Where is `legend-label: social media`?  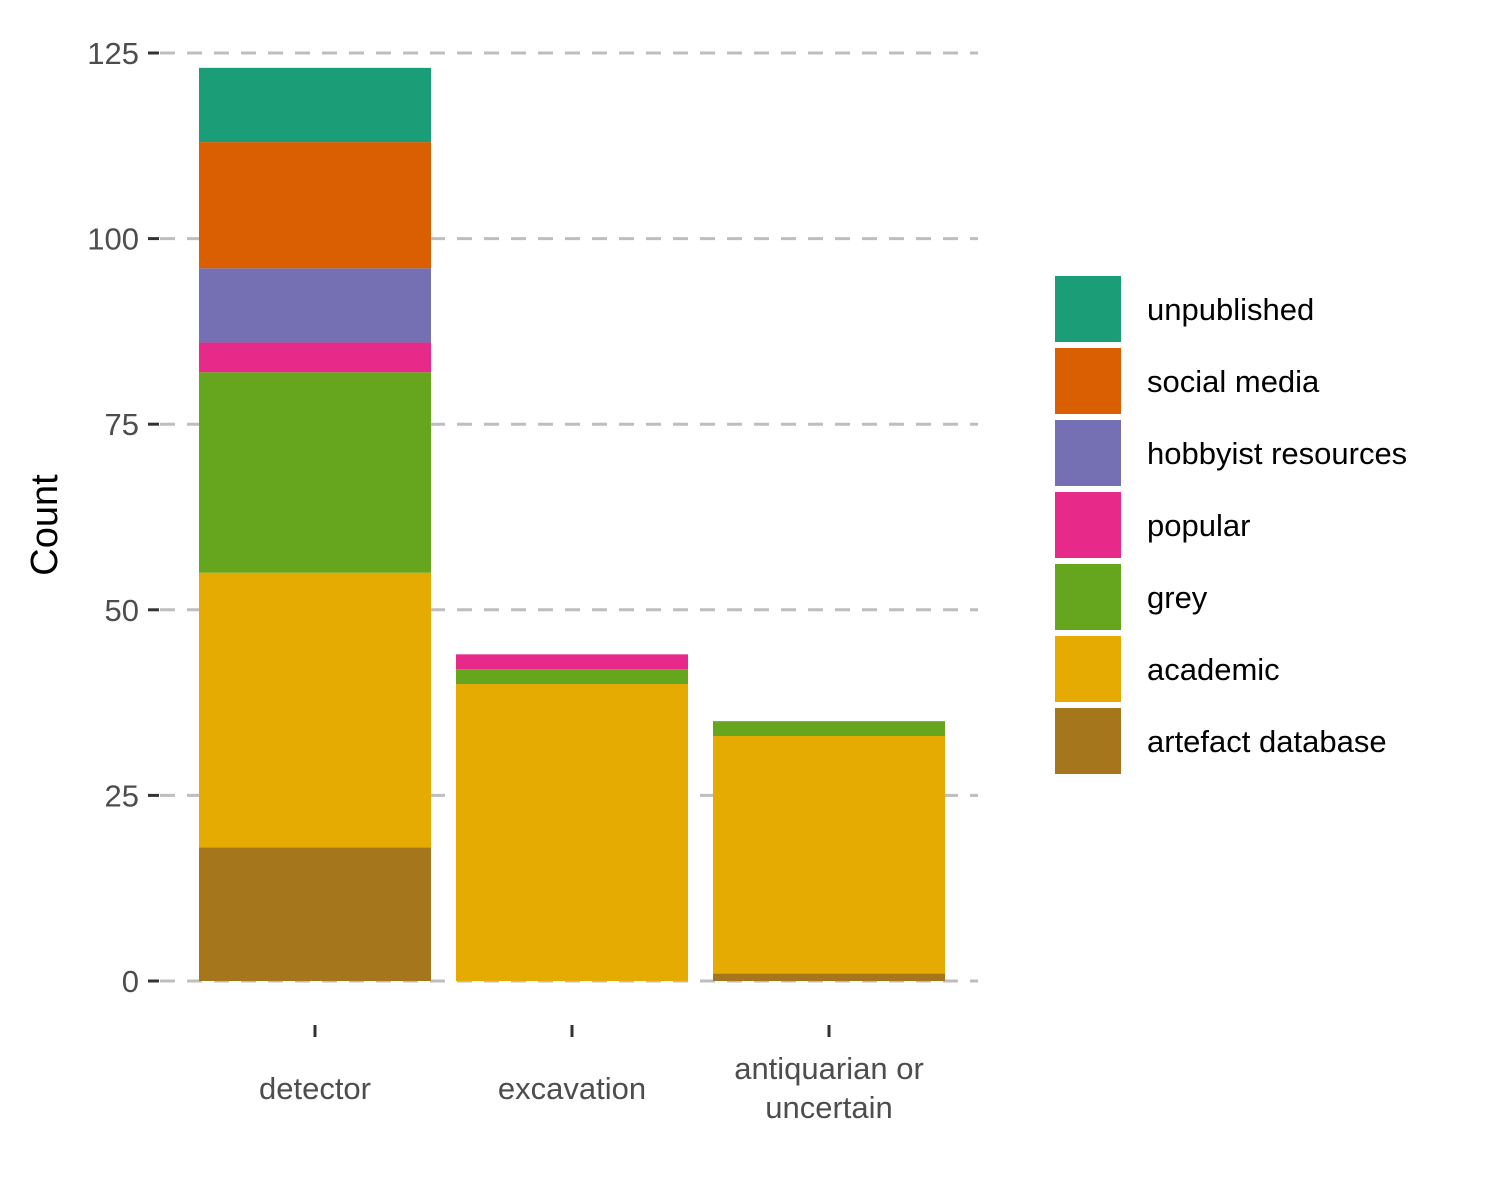
legend-label: social media is located at coordinates (1233, 381).